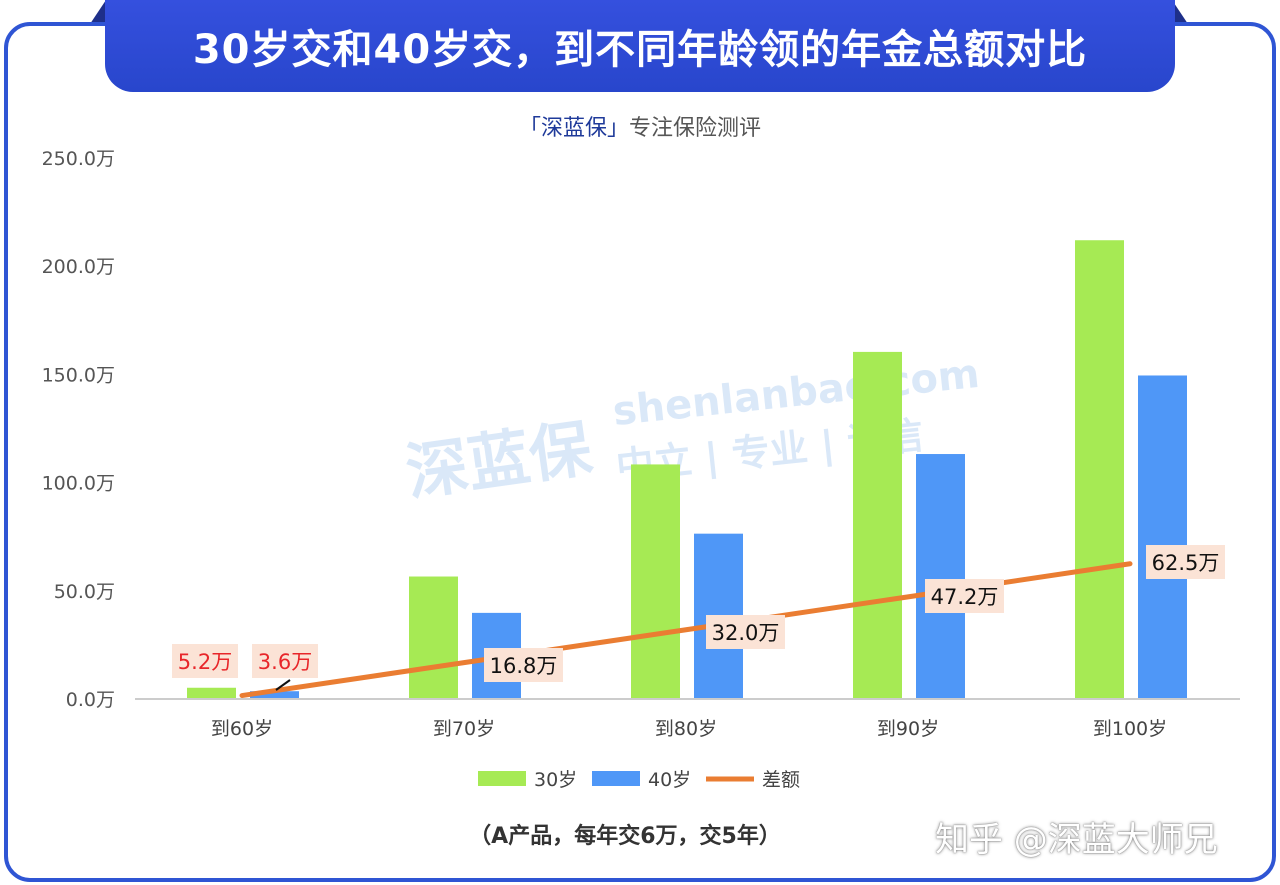  I want to click on data-label-diff: 62.5万, so click(1186, 563).